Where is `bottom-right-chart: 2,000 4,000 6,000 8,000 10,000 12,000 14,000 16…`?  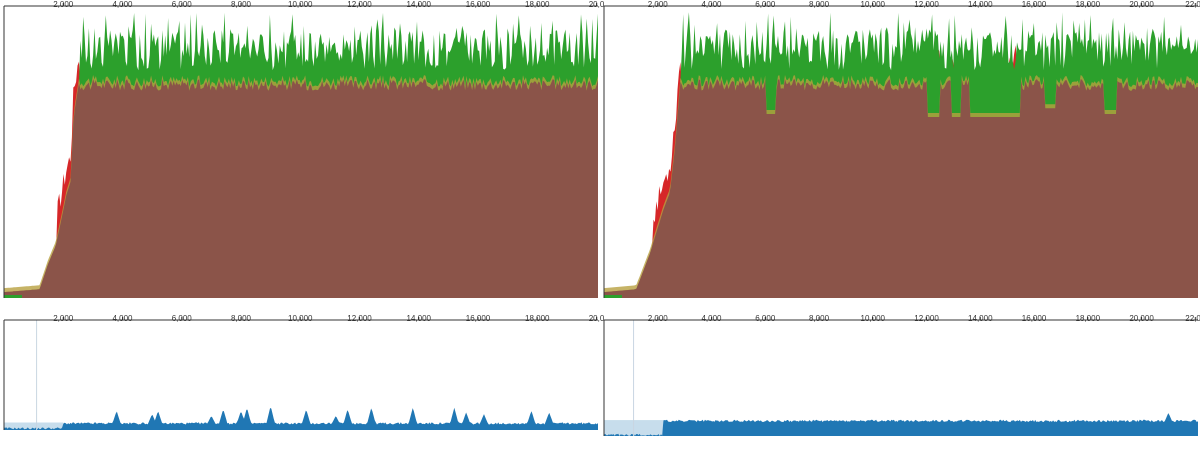 bottom-right-chart: 2,000 4,000 6,000 8,000 10,000 12,000 14,000 16… is located at coordinates (901, 375).